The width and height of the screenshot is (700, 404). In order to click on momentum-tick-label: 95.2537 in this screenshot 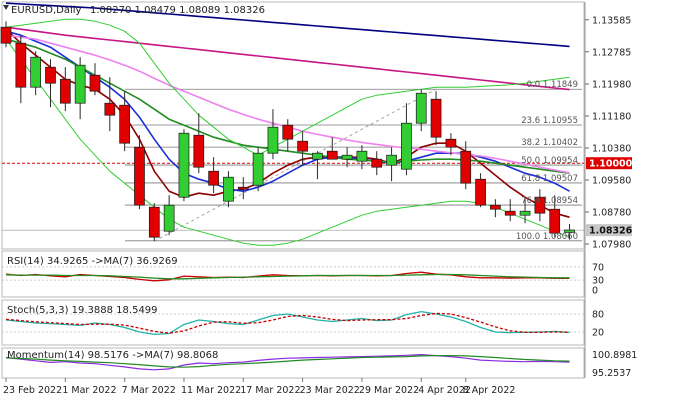, I will do `click(611, 373)`.